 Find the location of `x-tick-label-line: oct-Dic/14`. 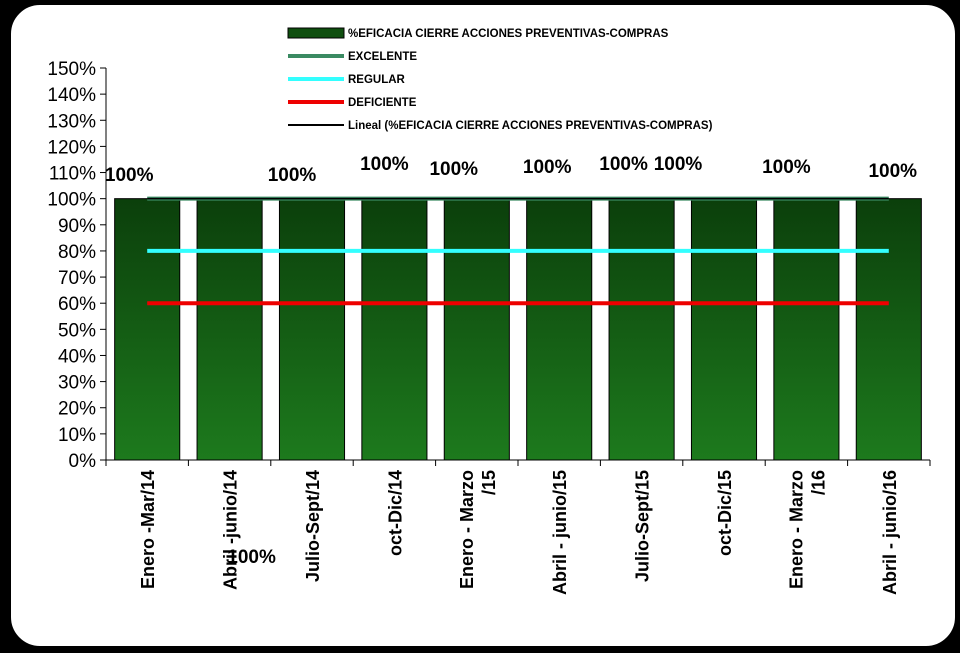

x-tick-label-line: oct-Dic/14 is located at coordinates (395, 513).